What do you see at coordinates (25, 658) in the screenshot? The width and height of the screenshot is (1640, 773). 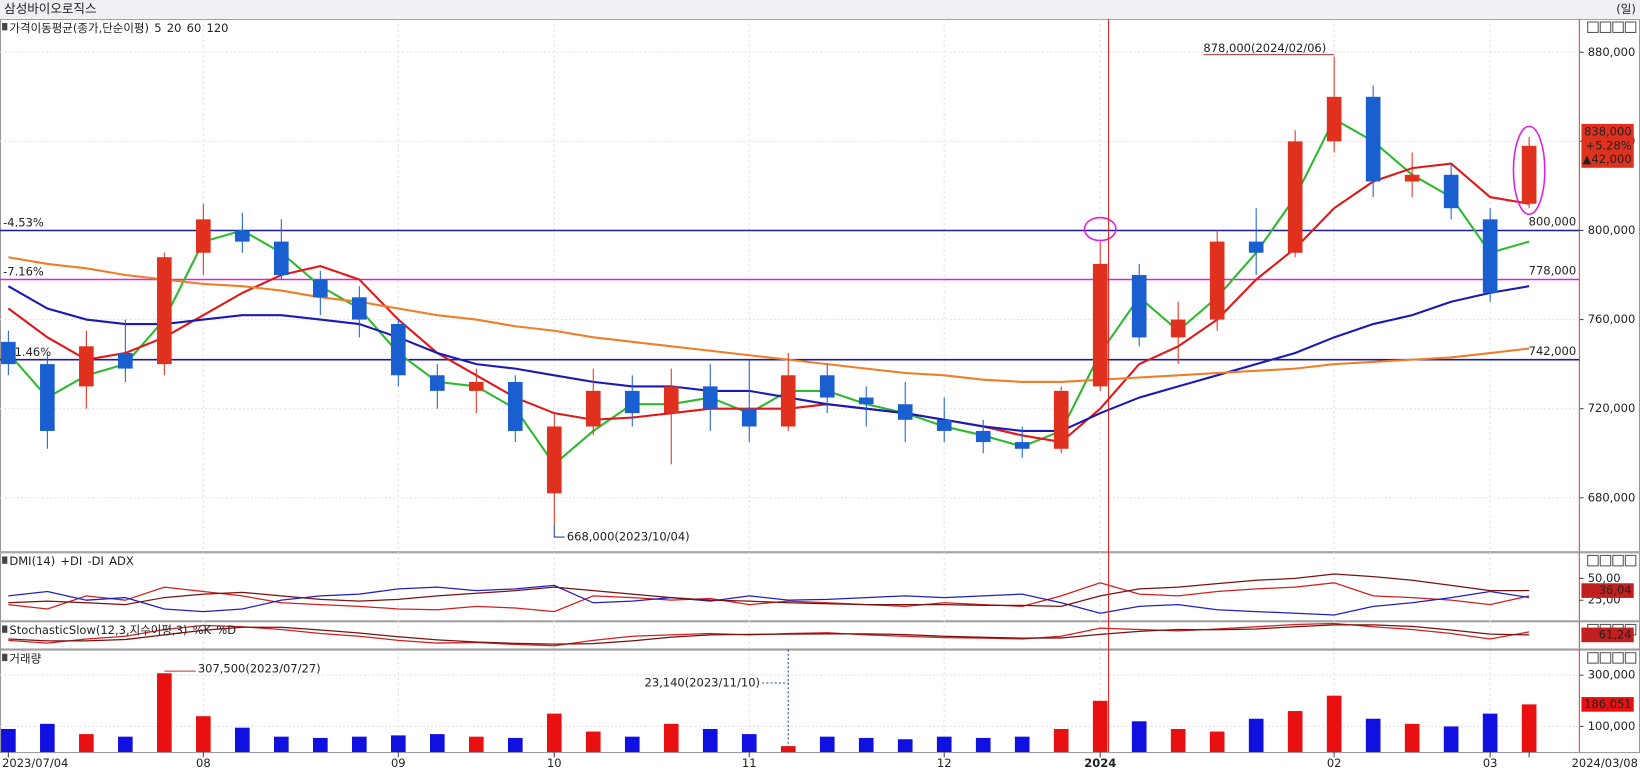 I see `panel-title: 거래량` at bounding box center [25, 658].